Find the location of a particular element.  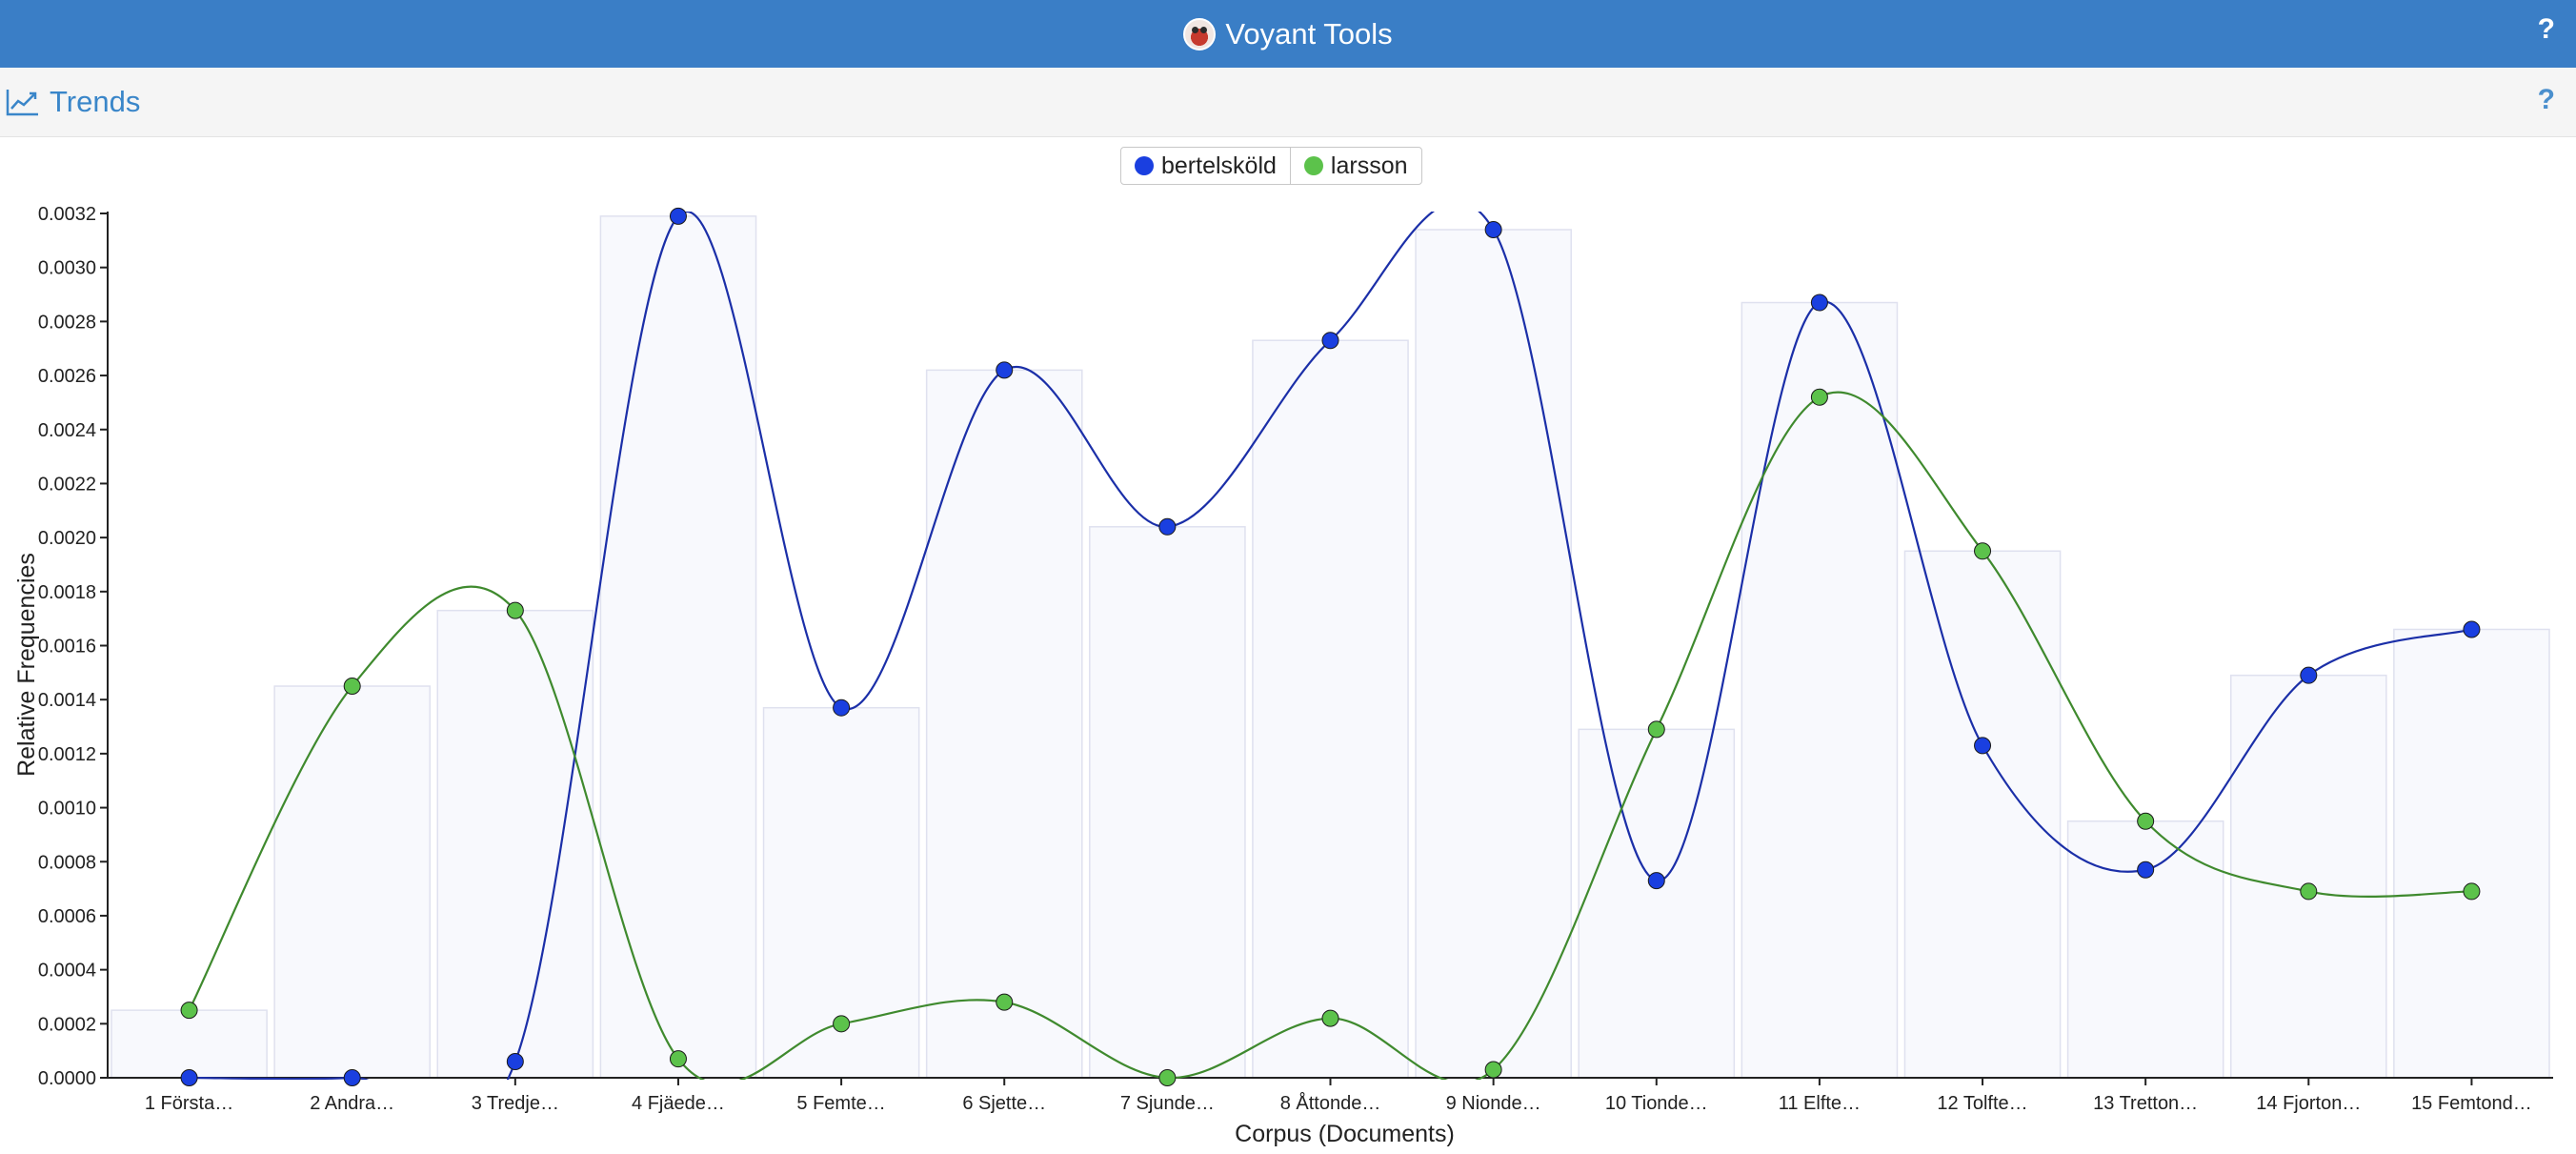

y-tick-label: 0.0032 is located at coordinates (67, 214).